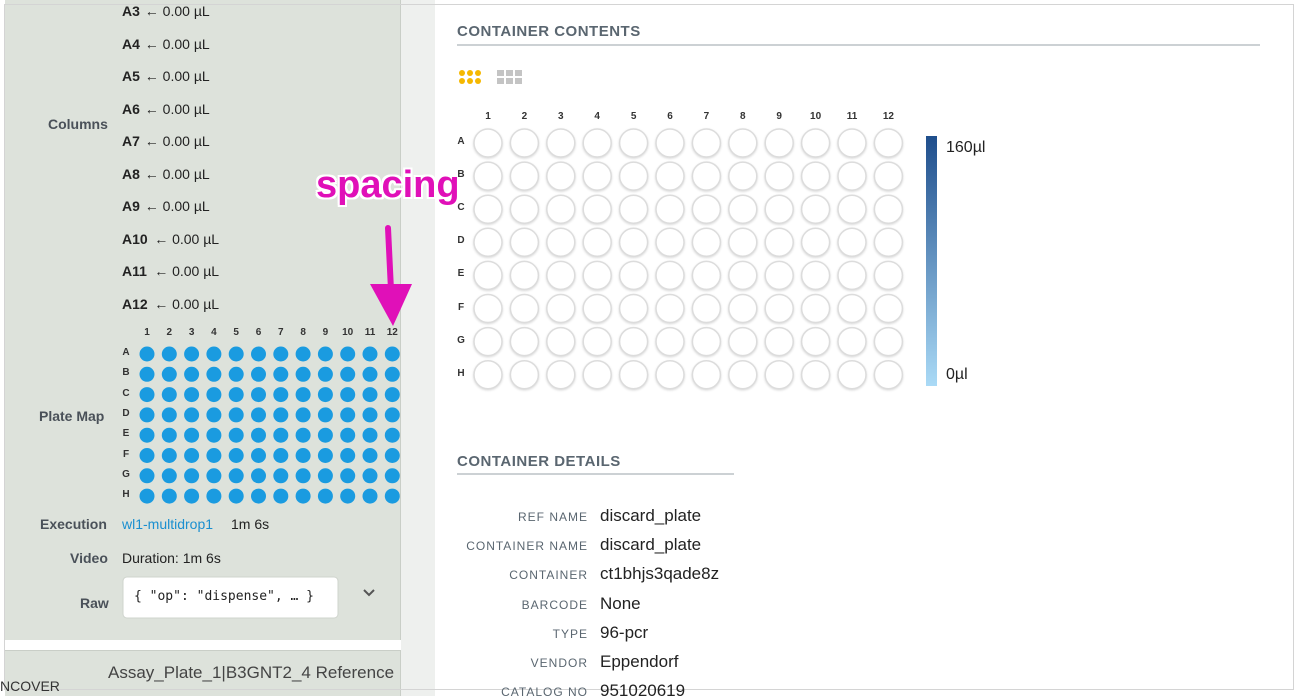 The height and width of the screenshot is (696, 1300). I want to click on well-id: A9, so click(131, 206).